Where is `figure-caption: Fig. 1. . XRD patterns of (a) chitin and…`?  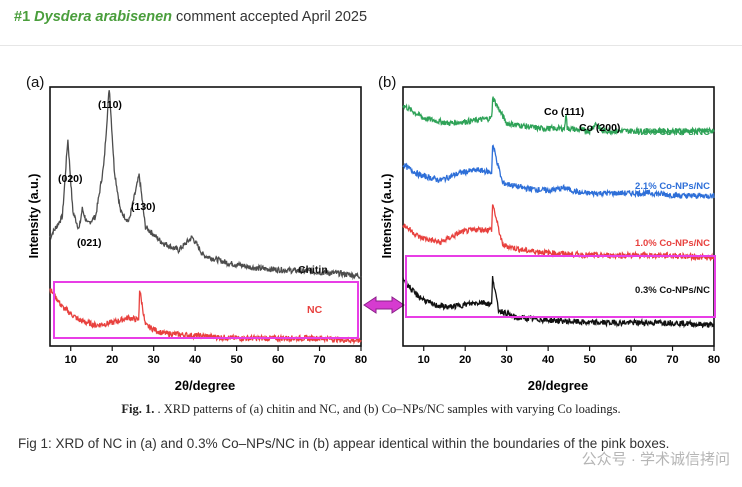 figure-caption: Fig. 1. . XRD patterns of (a) chitin and… is located at coordinates (371, 409).